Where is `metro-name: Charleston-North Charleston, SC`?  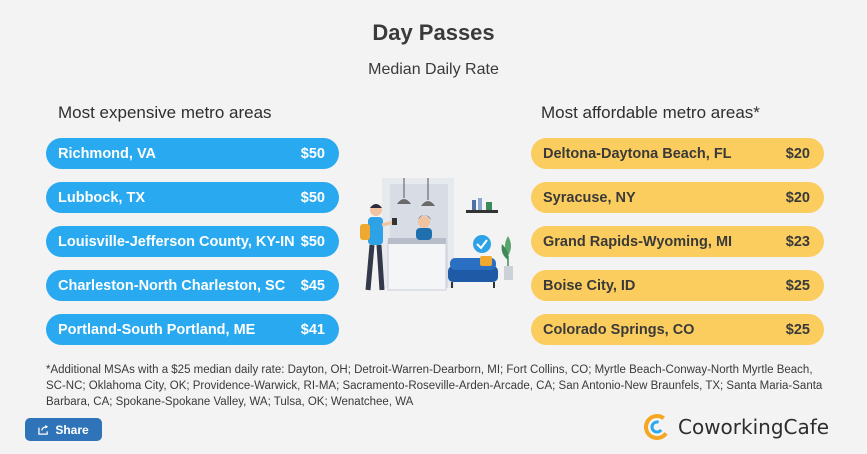
metro-name: Charleston-North Charleston, SC is located at coordinates (172, 285).